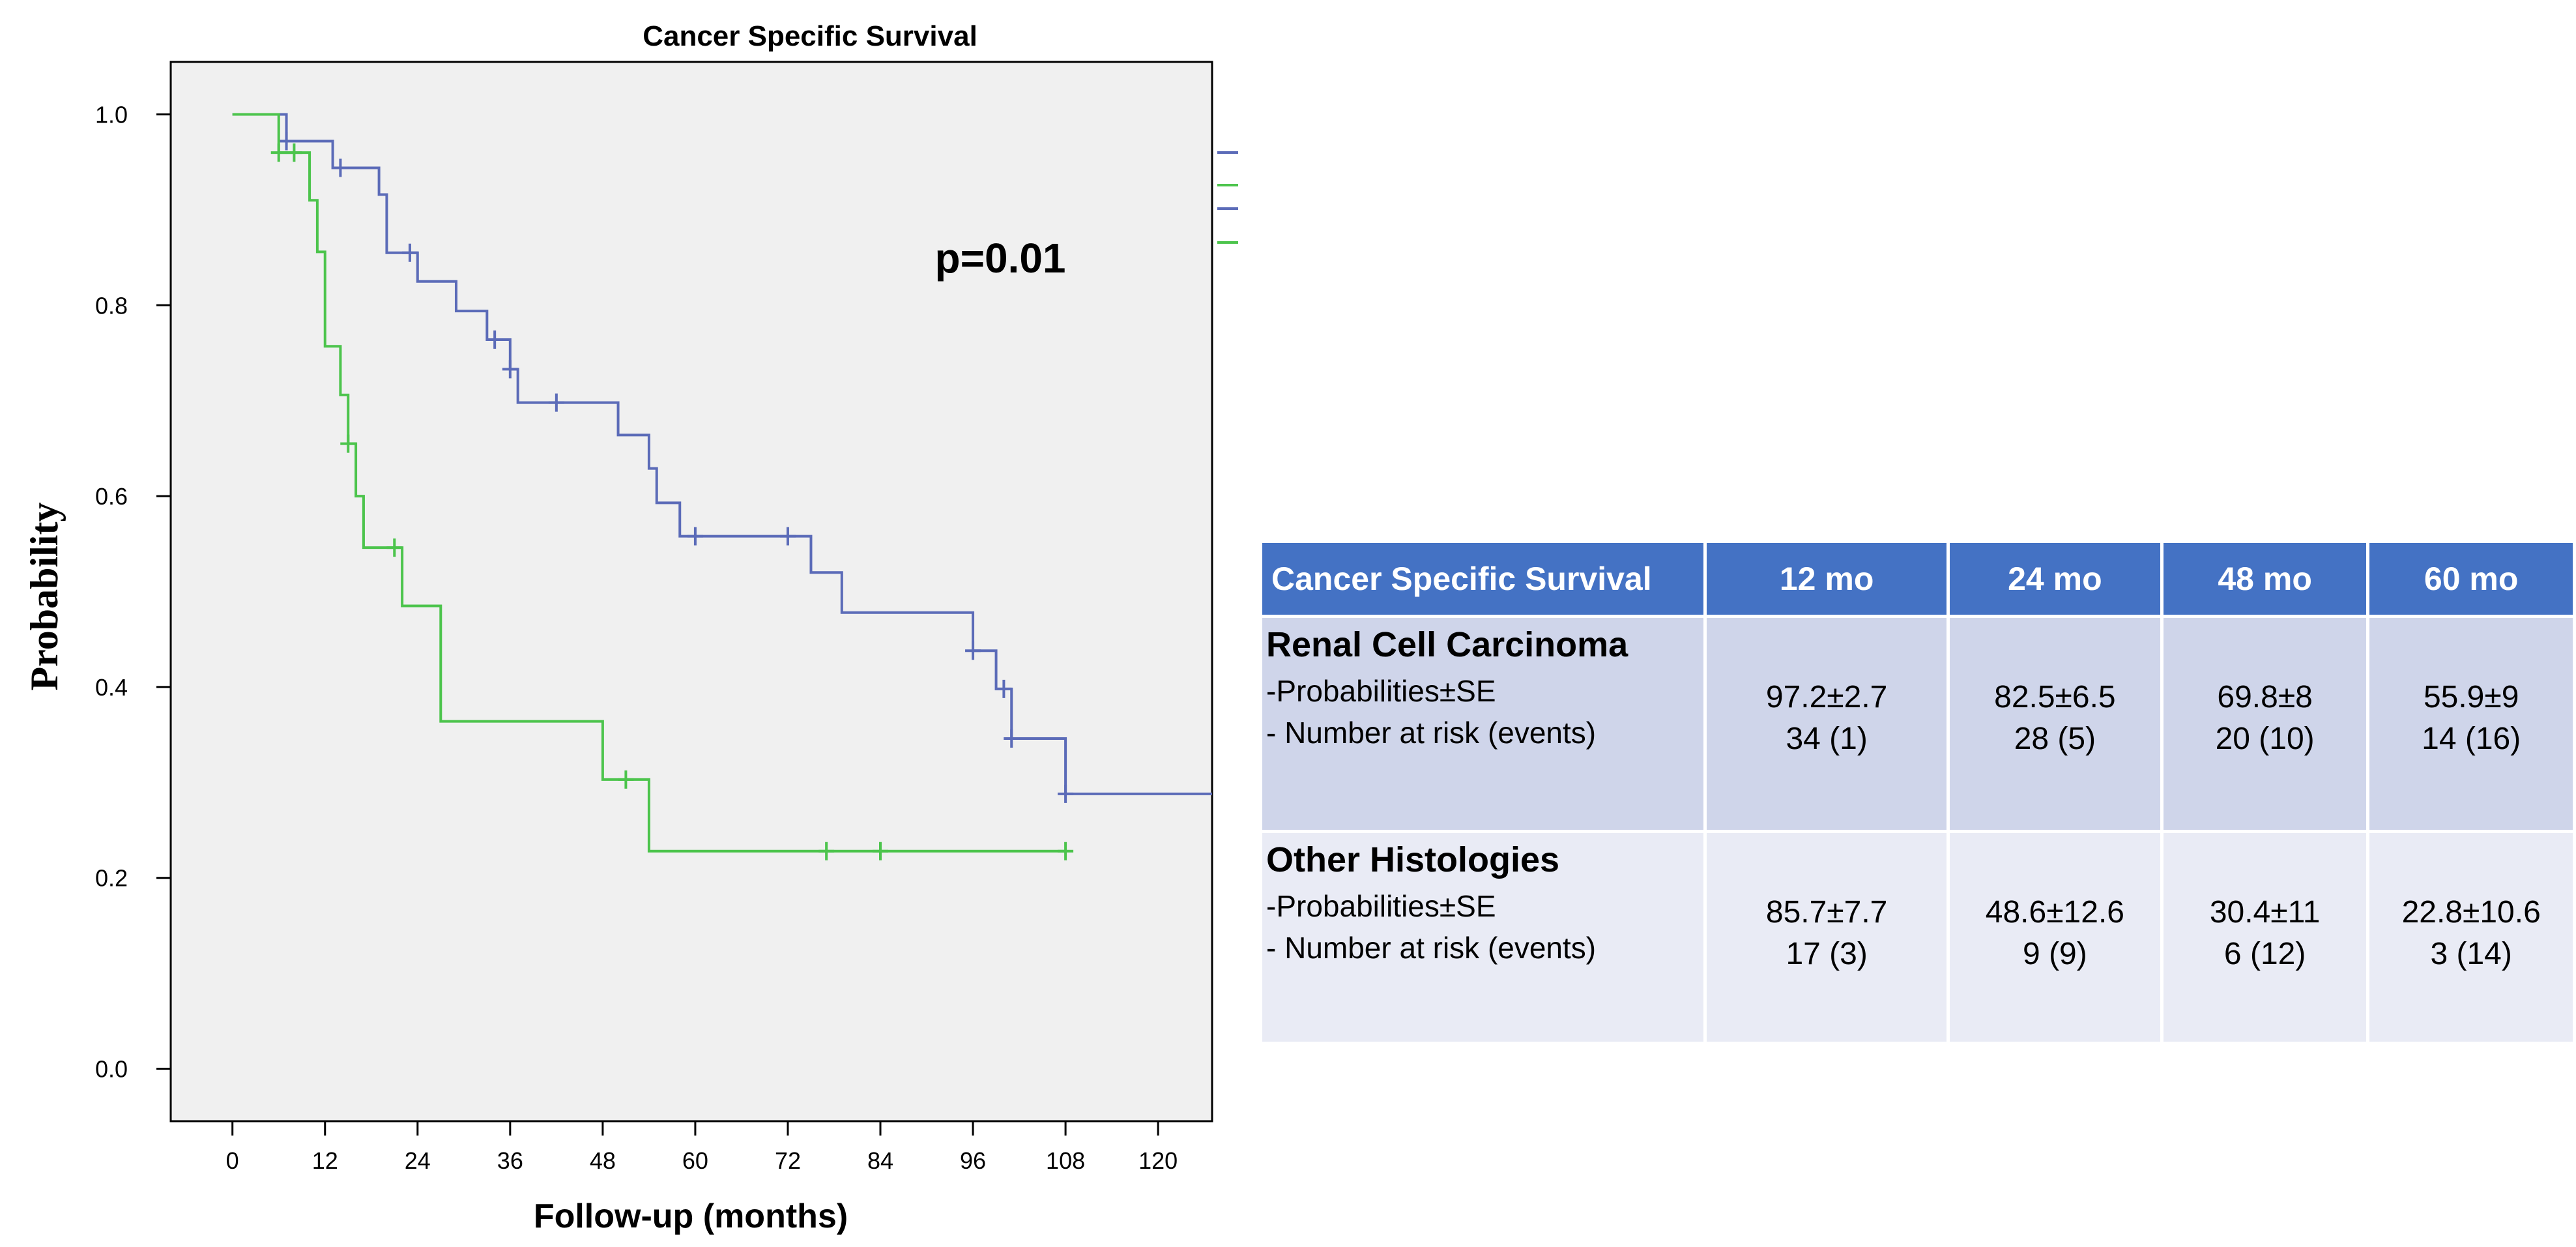 The height and width of the screenshot is (1247, 2576). What do you see at coordinates (325, 1160) in the screenshot?
I see `x-tick-label: 12` at bounding box center [325, 1160].